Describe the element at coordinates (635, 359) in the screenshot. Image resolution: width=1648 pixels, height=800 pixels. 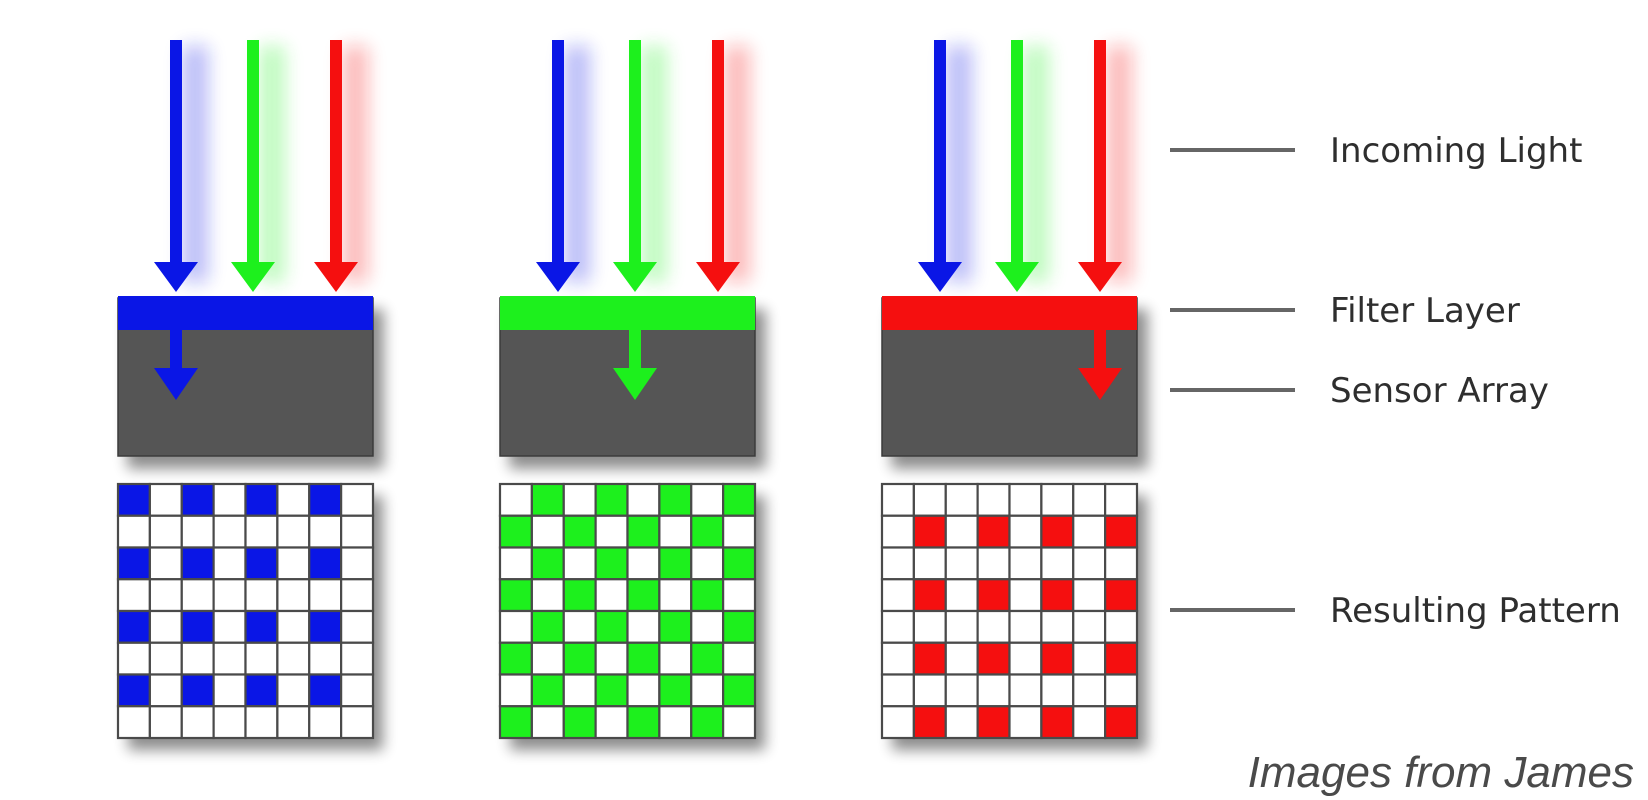
I see `passed-green-arrow` at that location.